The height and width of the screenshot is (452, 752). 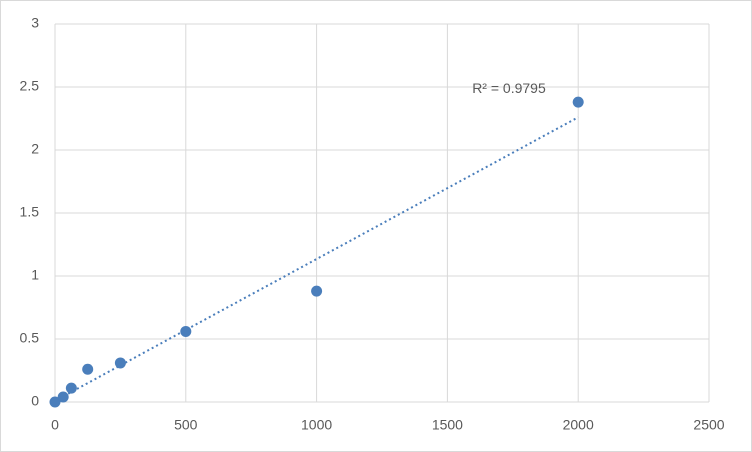 I want to click on y-tick-label: 0, so click(x=35, y=401).